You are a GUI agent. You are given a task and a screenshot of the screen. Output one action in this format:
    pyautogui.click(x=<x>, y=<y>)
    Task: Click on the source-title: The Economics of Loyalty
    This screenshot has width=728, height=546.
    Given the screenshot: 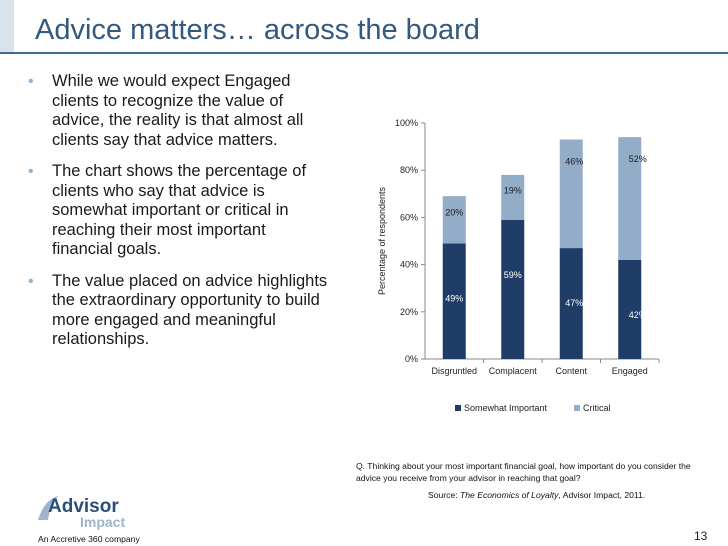 What is the action you would take?
    pyautogui.click(x=509, y=495)
    